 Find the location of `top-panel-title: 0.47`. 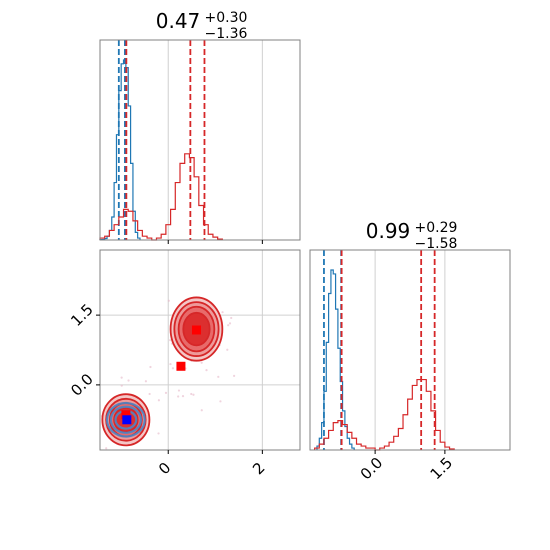

top-panel-title: 0.47 is located at coordinates (178, 21).